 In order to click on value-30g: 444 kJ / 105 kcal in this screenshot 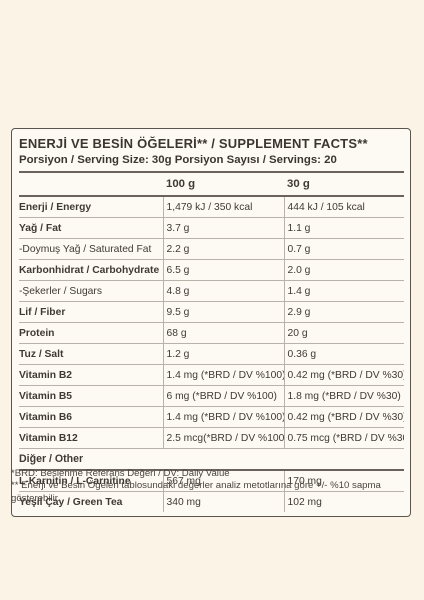, I will do `click(343, 207)`.